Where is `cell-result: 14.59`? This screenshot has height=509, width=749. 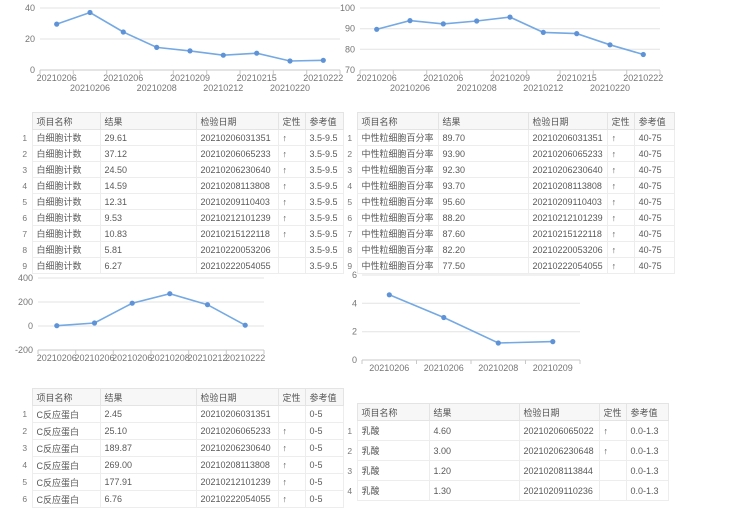 cell-result: 14.59 is located at coordinates (148, 185).